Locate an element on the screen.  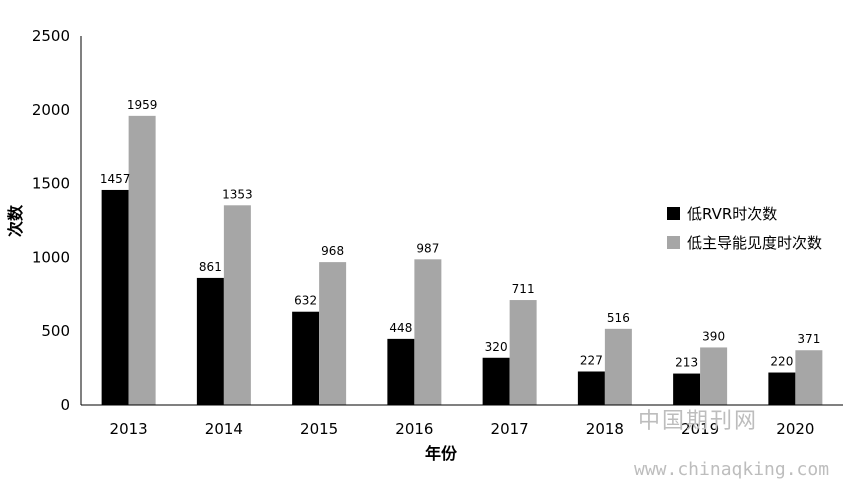
data-label: 227 is located at coordinates (591, 360).